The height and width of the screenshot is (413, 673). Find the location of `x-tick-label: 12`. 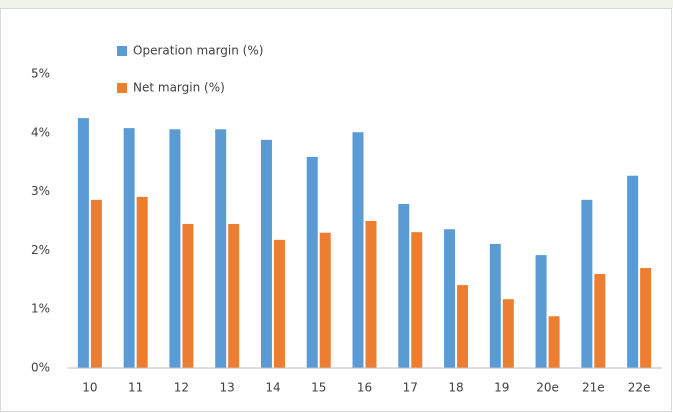

x-tick-label: 12 is located at coordinates (181, 388).